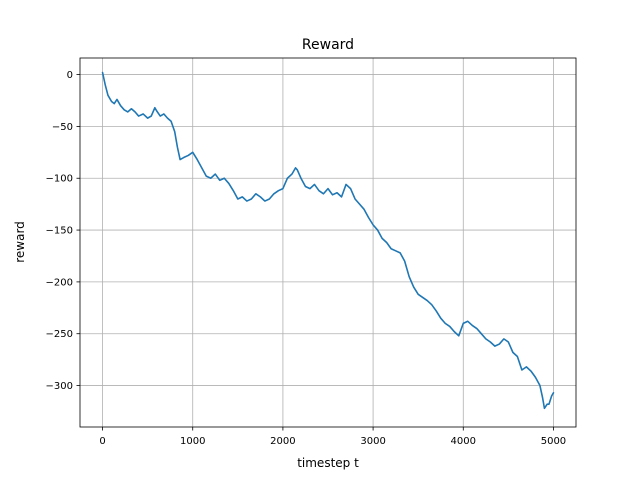 The image size is (640, 480). What do you see at coordinates (372, 441) in the screenshot?
I see `x-tick-label: 3000` at bounding box center [372, 441].